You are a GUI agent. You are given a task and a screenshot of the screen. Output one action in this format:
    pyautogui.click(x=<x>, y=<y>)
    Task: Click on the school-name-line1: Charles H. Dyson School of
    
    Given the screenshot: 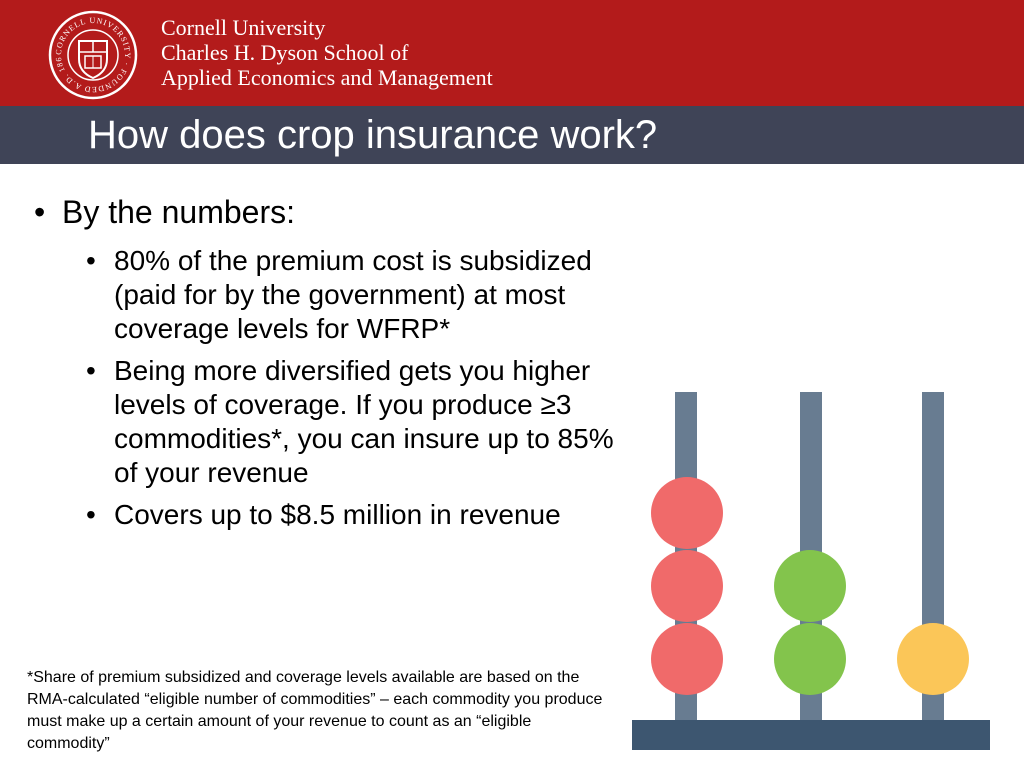 What is the action you would take?
    pyautogui.click(x=285, y=52)
    